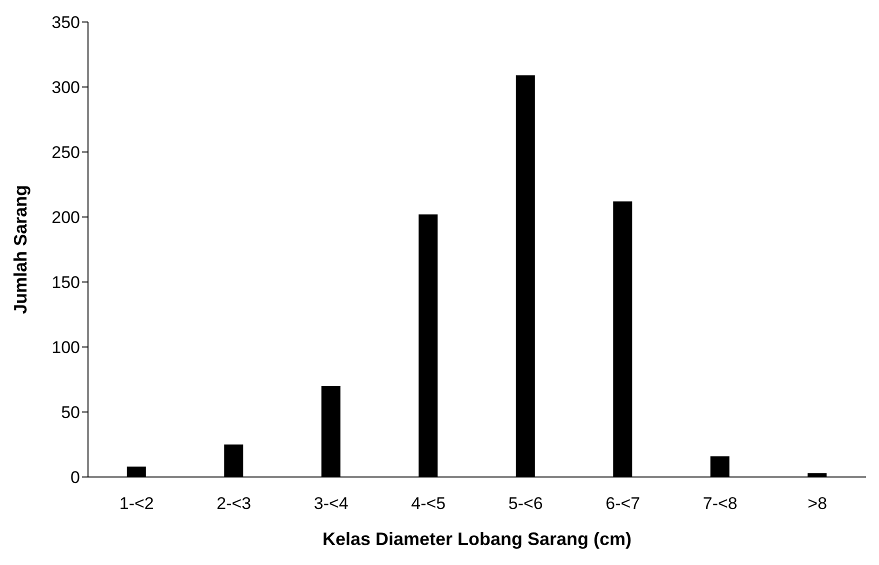  I want to click on y-tick-label: 350, so click(66, 22).